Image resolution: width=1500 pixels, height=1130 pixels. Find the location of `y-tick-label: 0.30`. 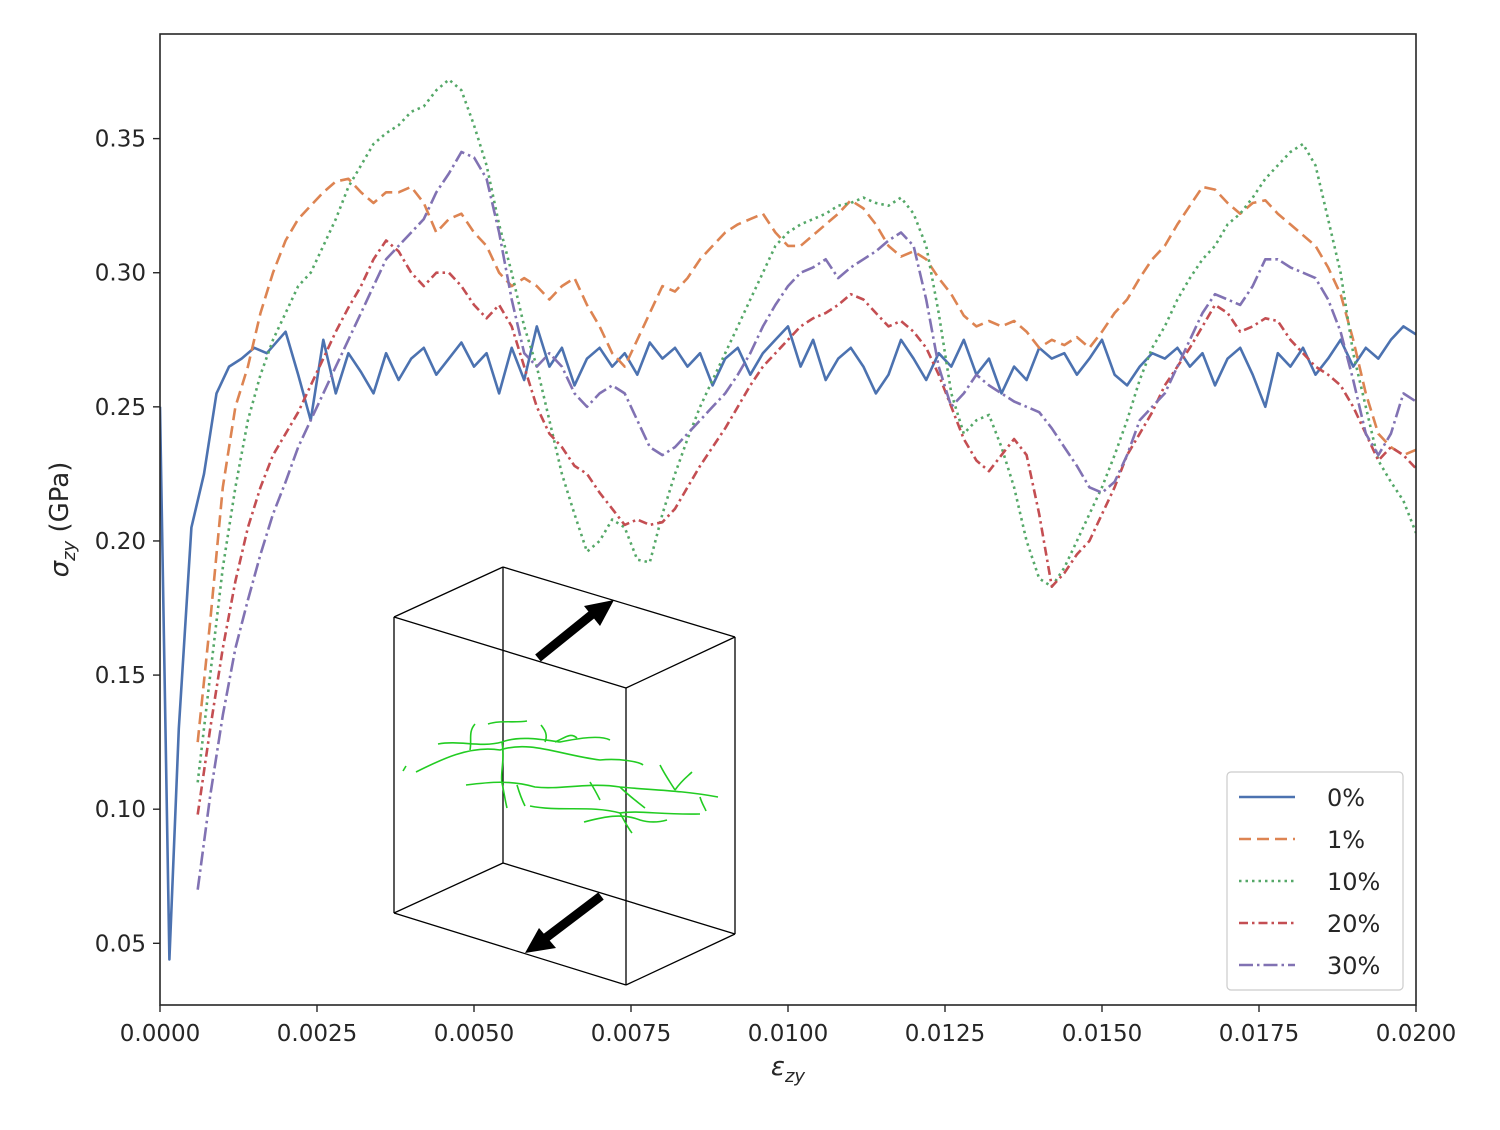

y-tick-label: 0.30 is located at coordinates (120, 274).